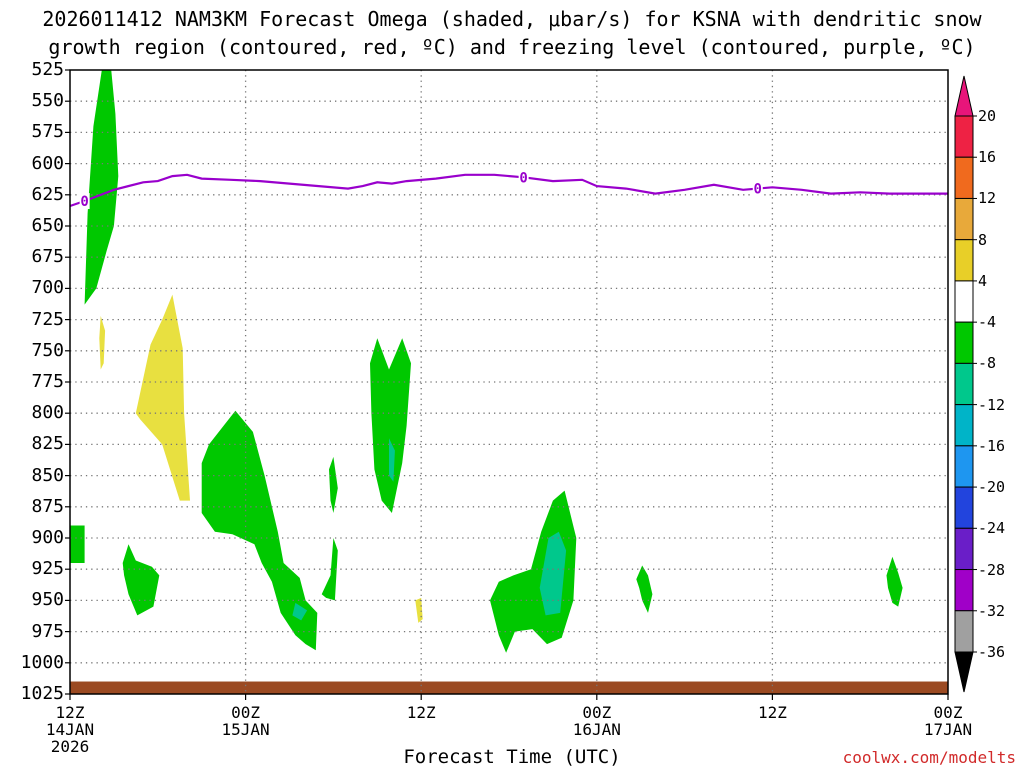 The image size is (1024, 768). What do you see at coordinates (992, 528) in the screenshot?
I see `colorbar-label: -24` at bounding box center [992, 528].